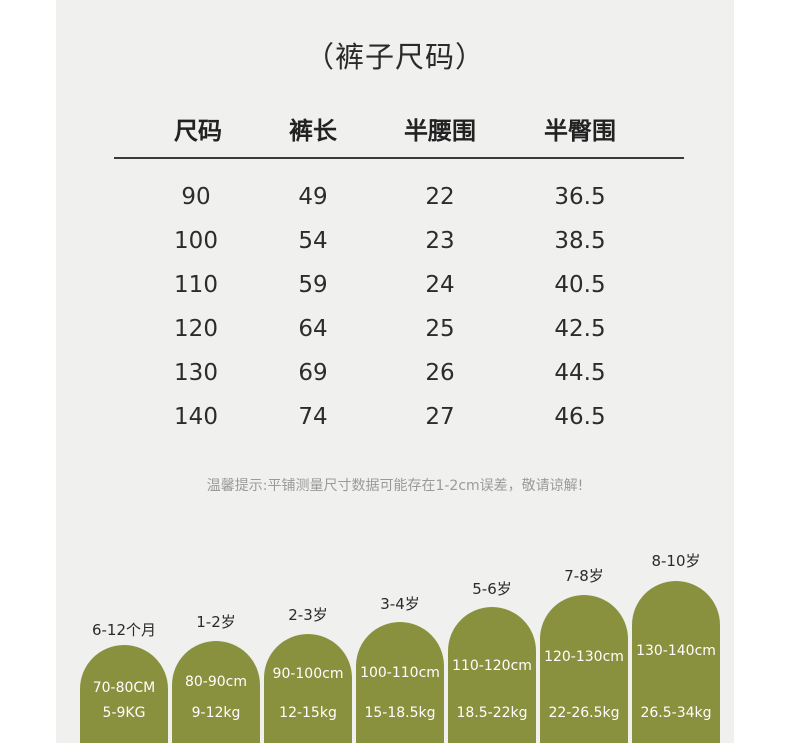 This screenshot has width=790, height=743. I want to click on height-range: 90-100cm, so click(308, 674).